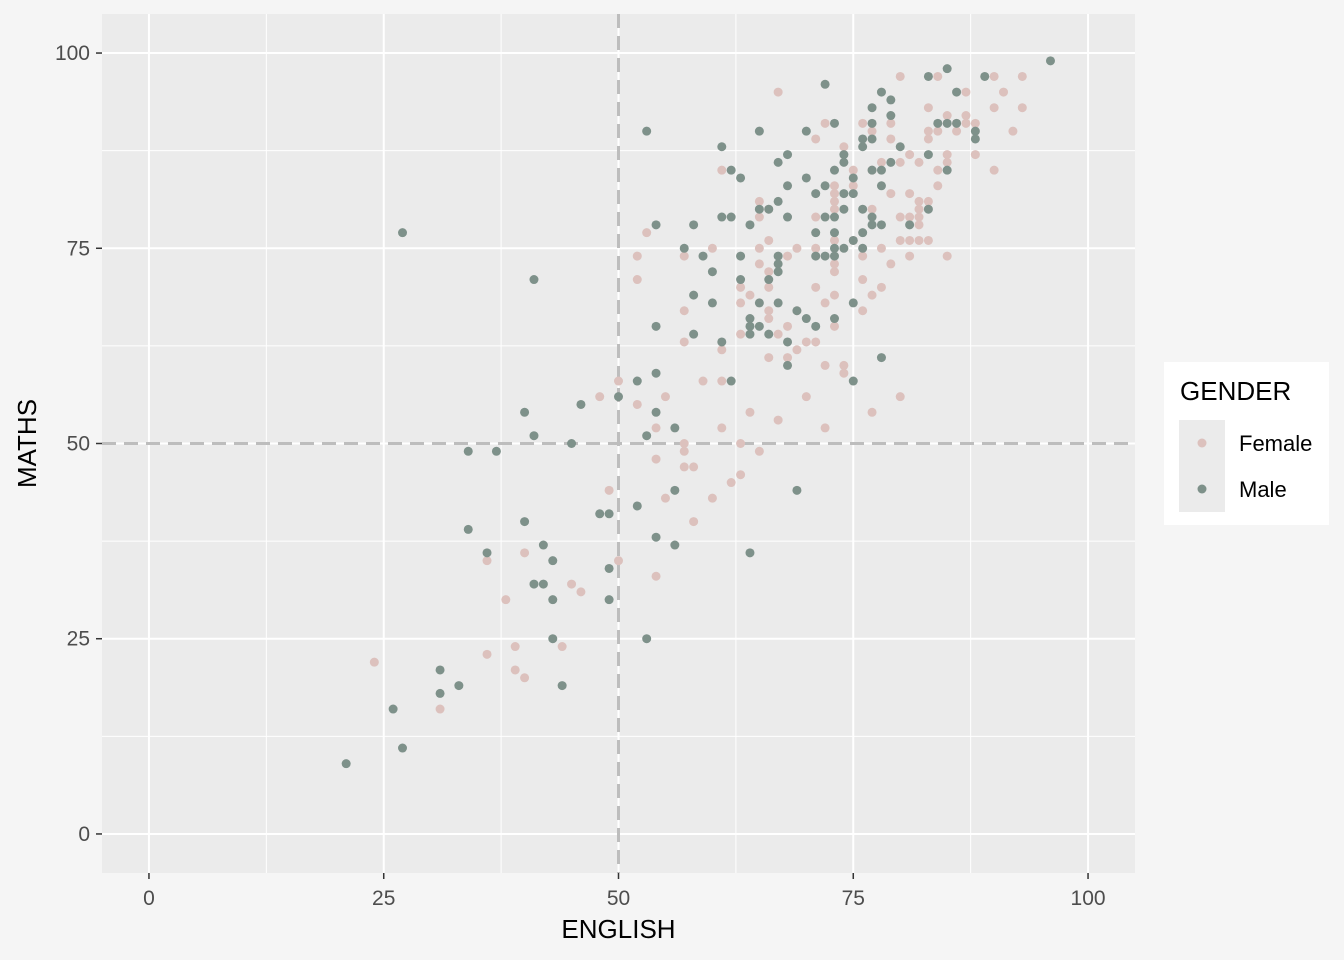 This screenshot has height=960, width=1344. I want to click on y-tick-label: 100, so click(72, 53).